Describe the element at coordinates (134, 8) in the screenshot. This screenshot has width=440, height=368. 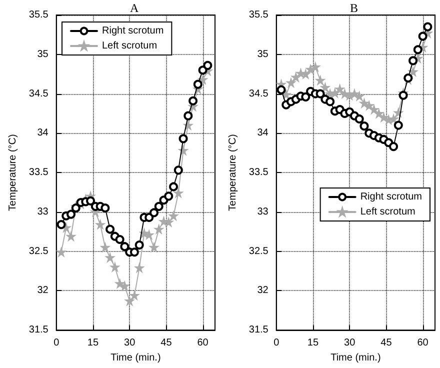
I see `chart-title: A` at that location.